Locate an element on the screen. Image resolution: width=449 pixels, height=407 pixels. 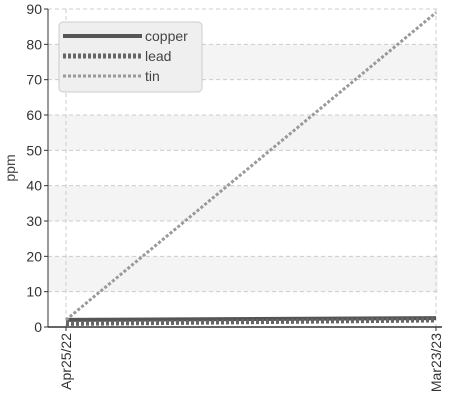
x-tick-label: Apr25/22 is located at coordinates (66, 361).